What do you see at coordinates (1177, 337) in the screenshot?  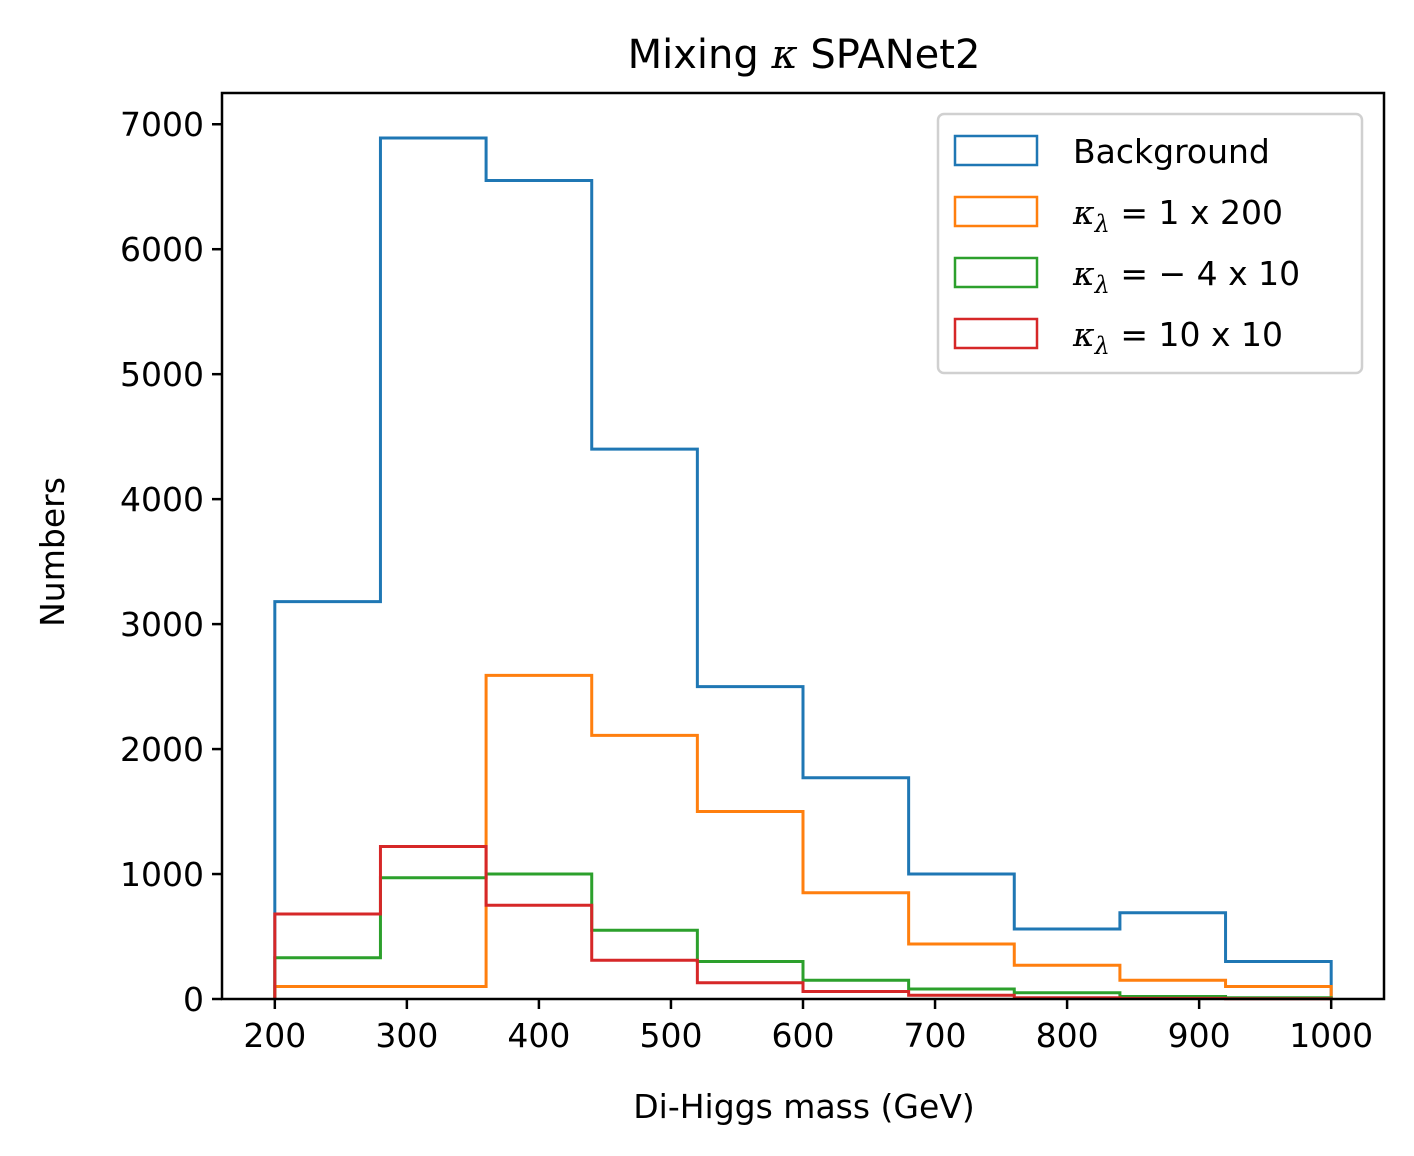 I see `legend-label: κλ = 10 x 10` at bounding box center [1177, 337].